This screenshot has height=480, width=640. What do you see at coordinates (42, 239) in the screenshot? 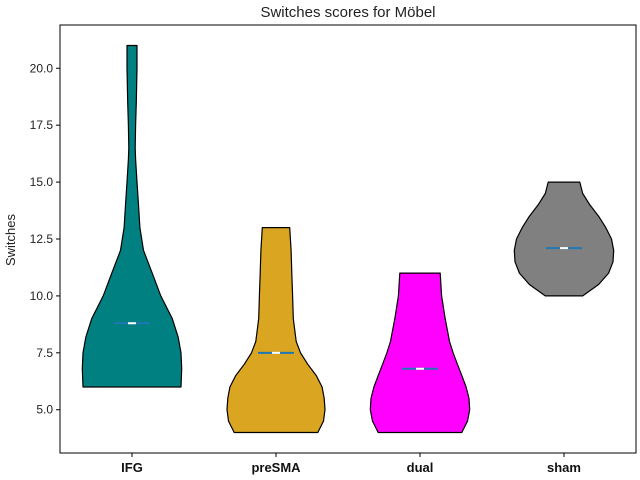
I see `y-tick-label: 12.5` at bounding box center [42, 239].